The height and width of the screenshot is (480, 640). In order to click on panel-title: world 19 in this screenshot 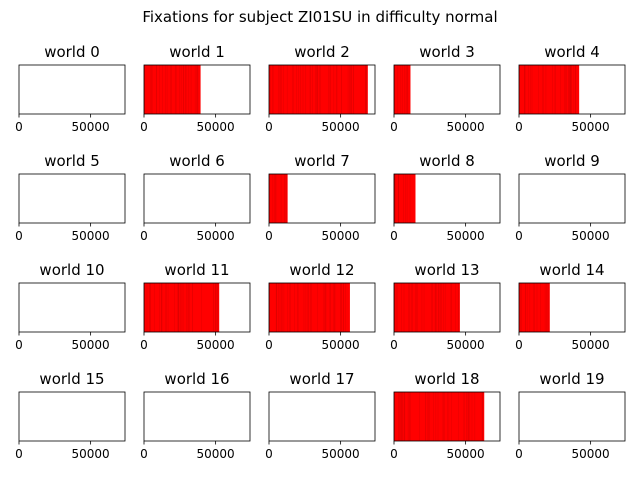, I will do `click(571, 379)`.